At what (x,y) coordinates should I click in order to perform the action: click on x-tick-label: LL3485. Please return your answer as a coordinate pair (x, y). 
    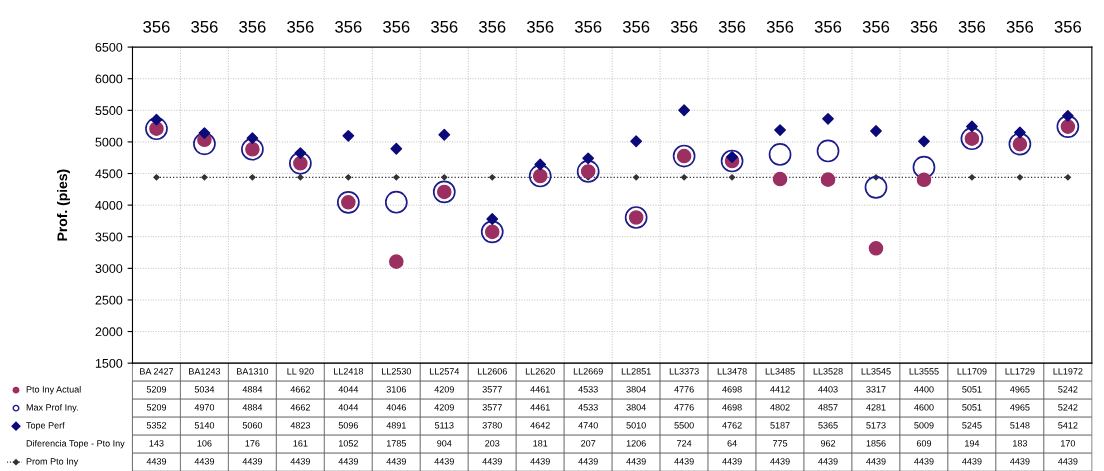
    Looking at the image, I should click on (780, 371).